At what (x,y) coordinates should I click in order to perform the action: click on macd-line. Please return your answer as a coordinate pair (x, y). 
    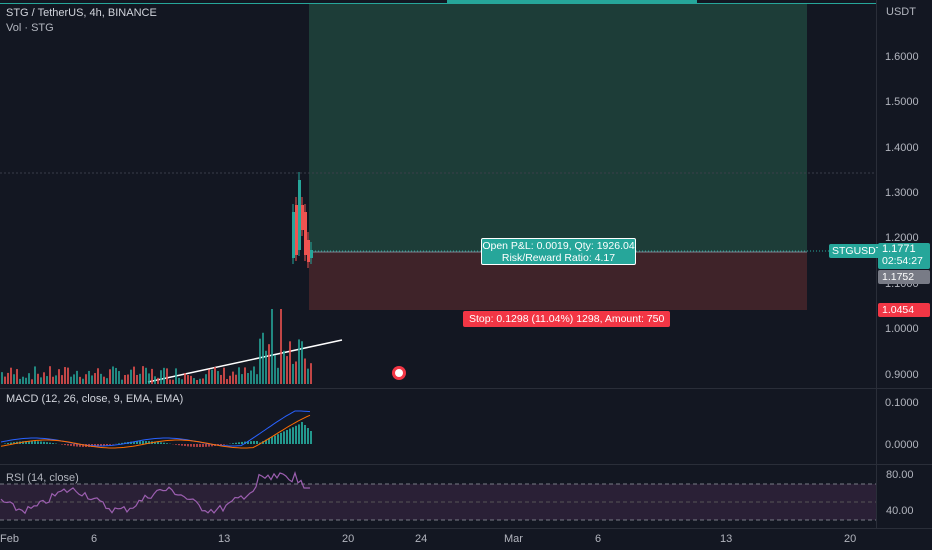
    Looking at the image, I should click on (155, 428).